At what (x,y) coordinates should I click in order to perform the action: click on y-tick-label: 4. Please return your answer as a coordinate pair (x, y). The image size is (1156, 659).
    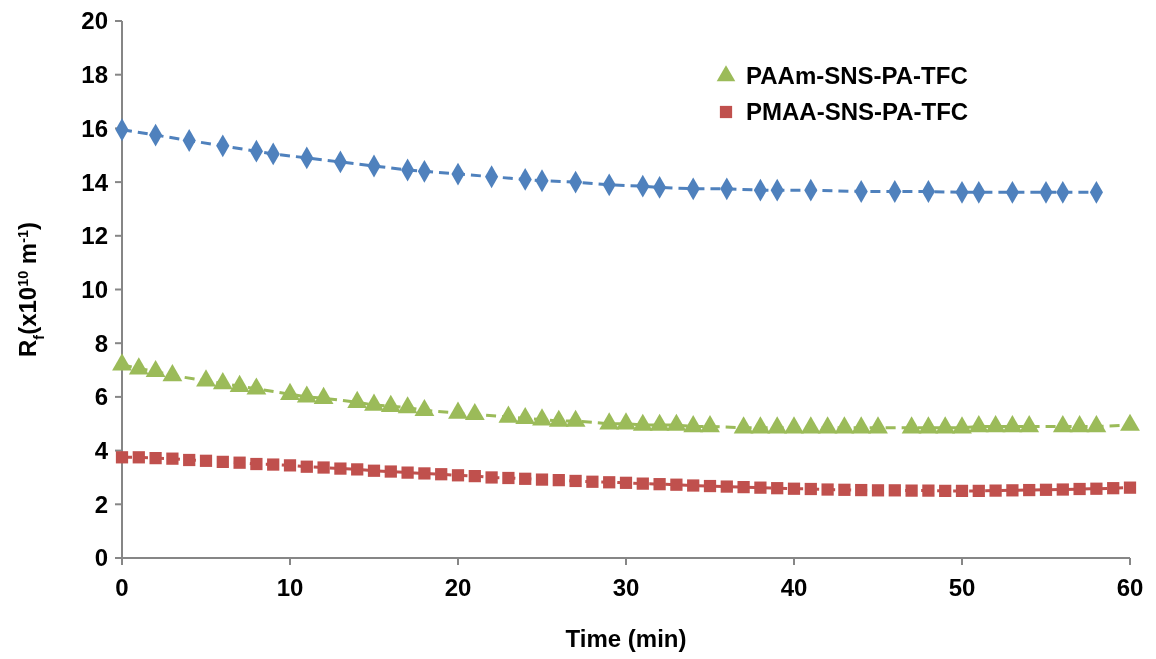
    Looking at the image, I should click on (101, 450).